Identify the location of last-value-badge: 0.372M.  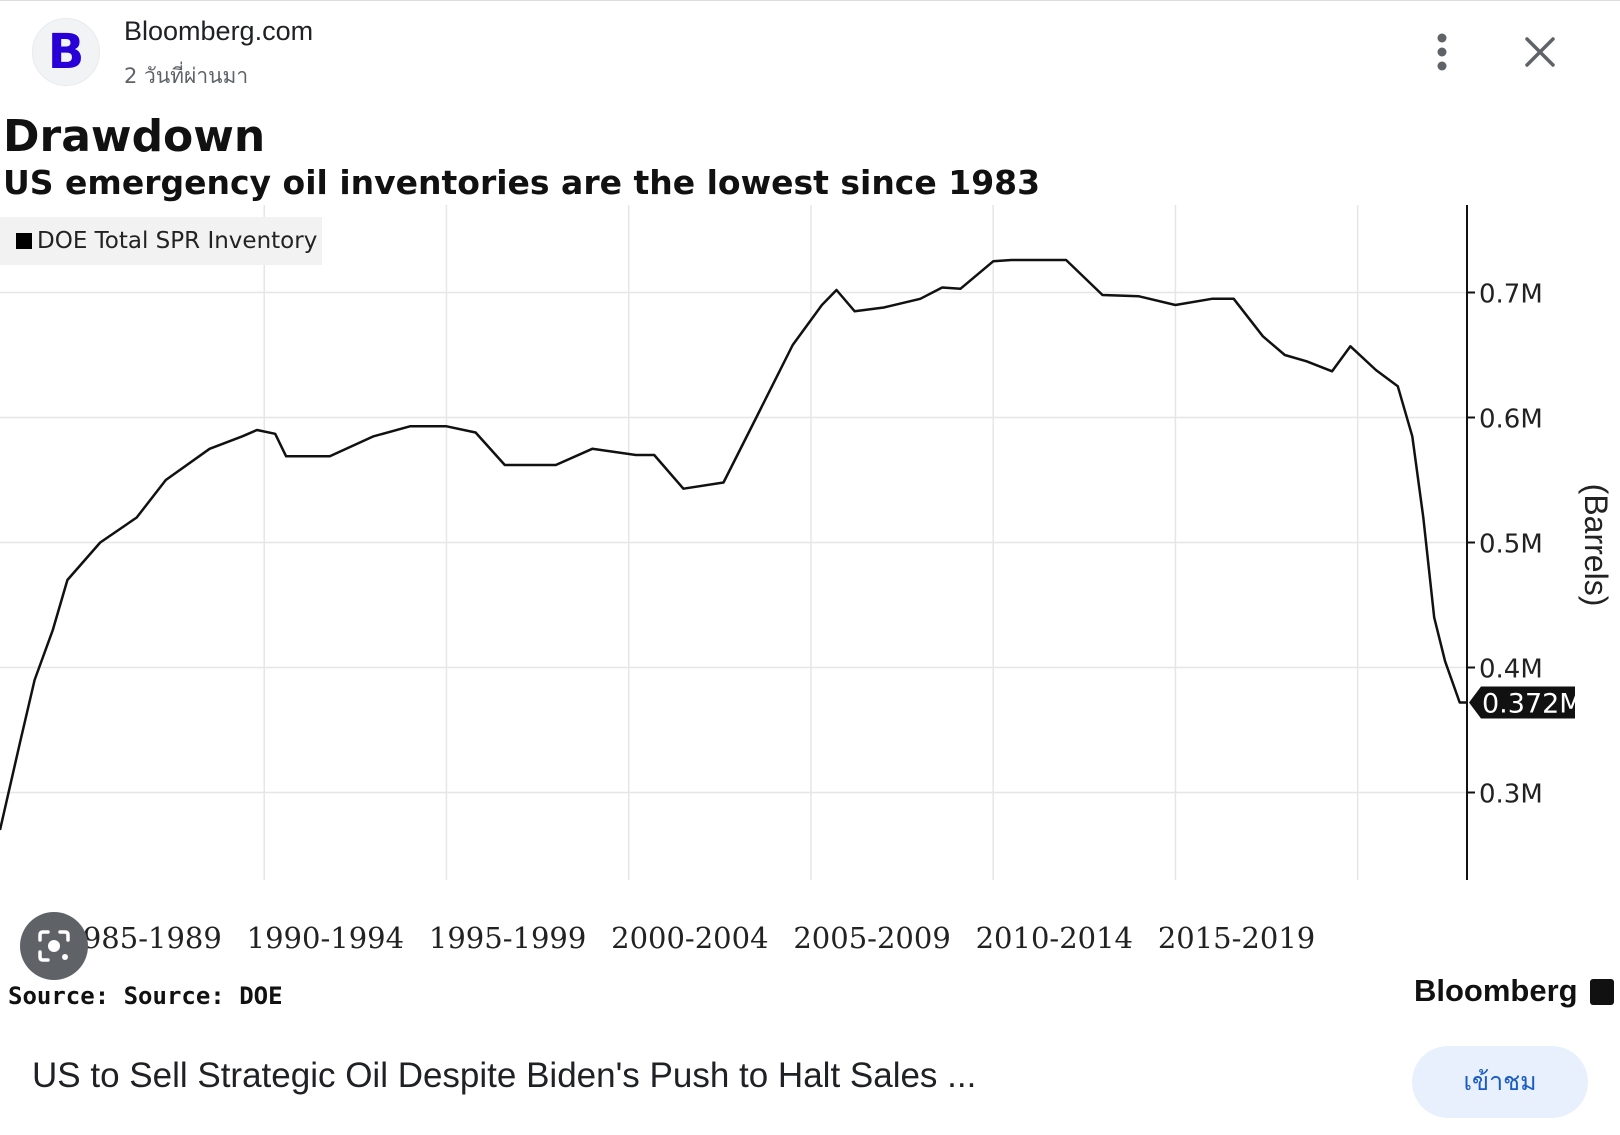
(1526, 703).